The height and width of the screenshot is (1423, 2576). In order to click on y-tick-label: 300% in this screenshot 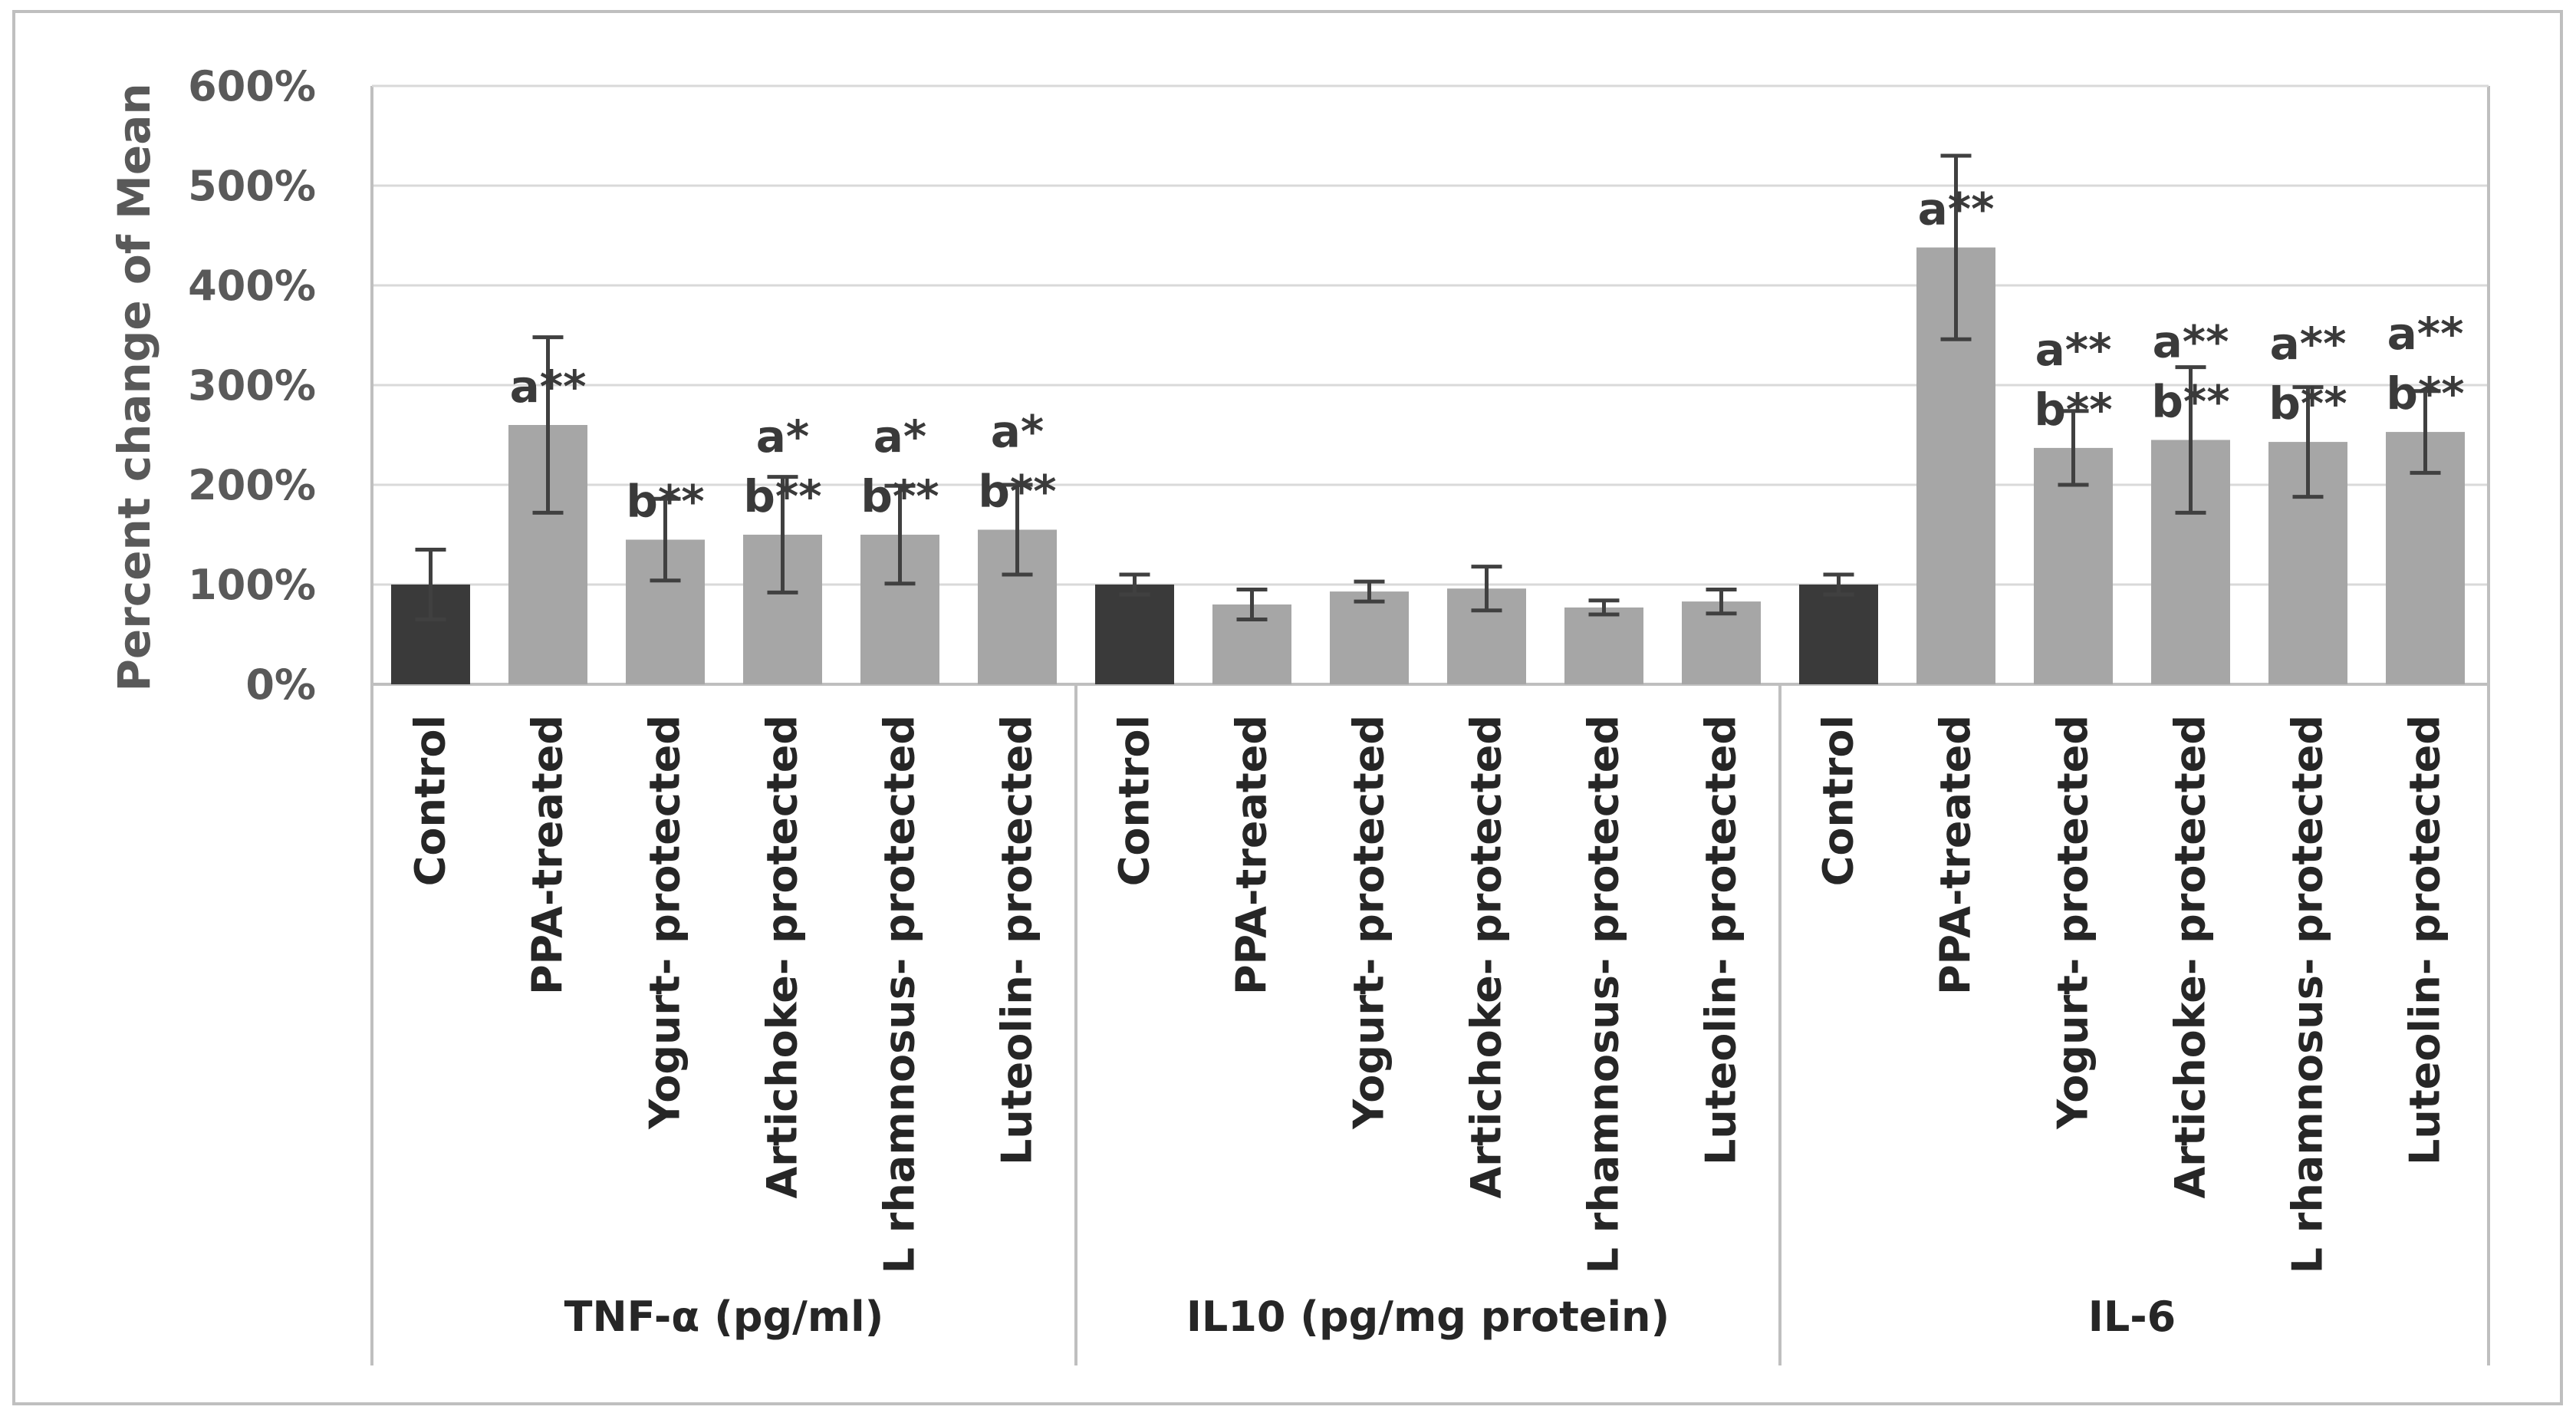, I will do `click(252, 385)`.